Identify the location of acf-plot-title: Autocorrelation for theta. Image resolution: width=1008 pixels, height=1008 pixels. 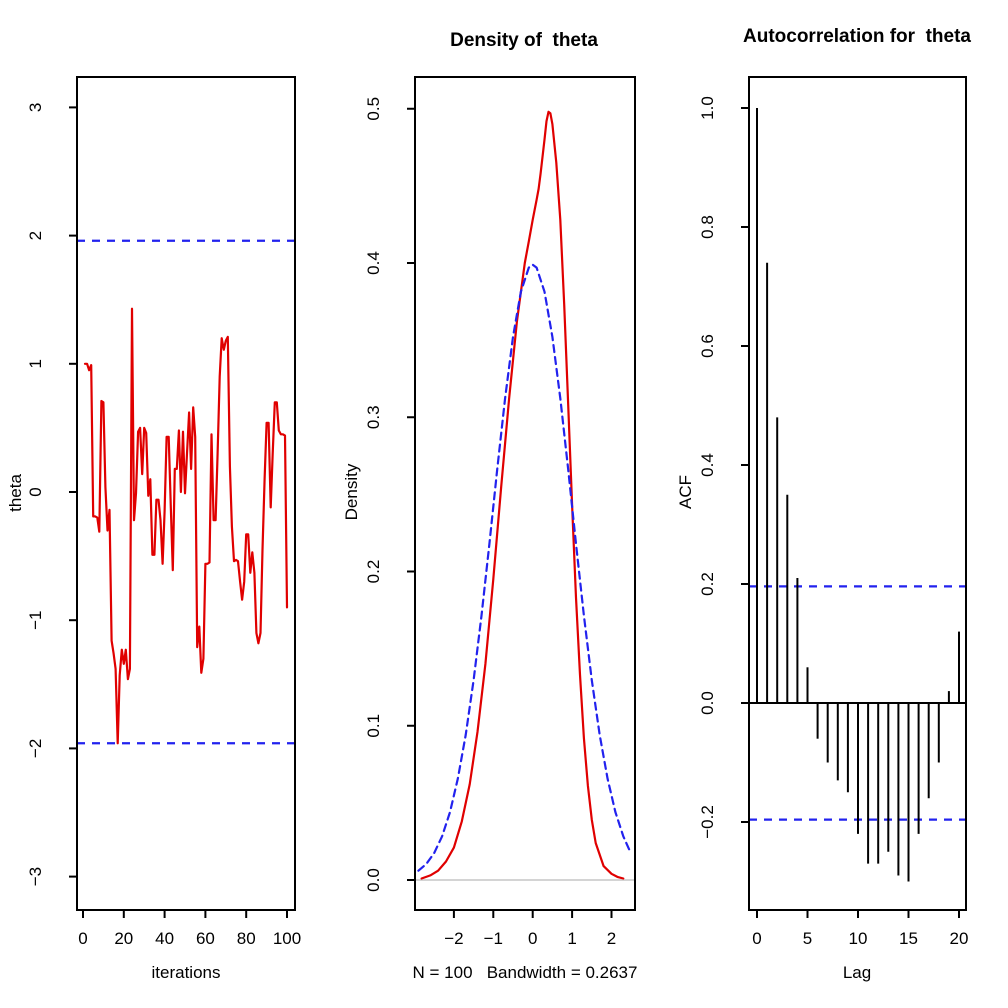
(857, 36).